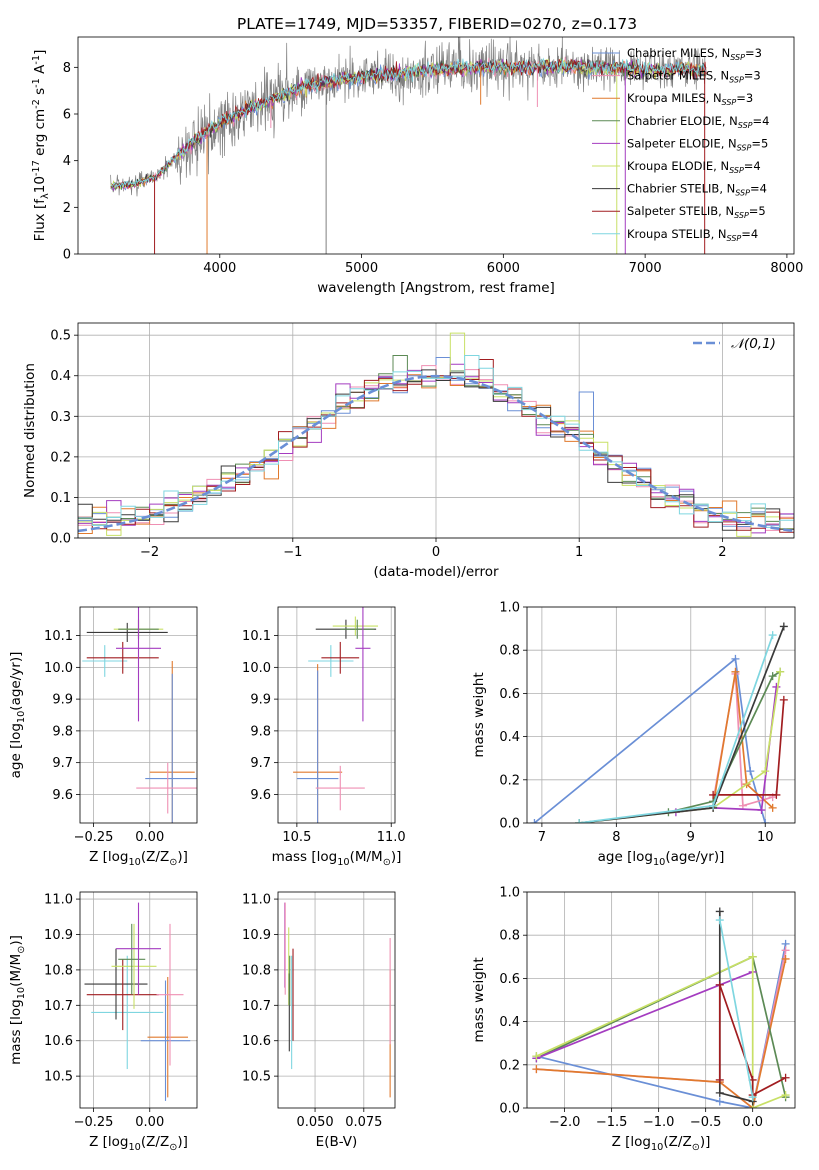  What do you see at coordinates (674, 98) in the screenshot?
I see `legend-label-text: Kroupa MILES, N` at bounding box center [674, 98].